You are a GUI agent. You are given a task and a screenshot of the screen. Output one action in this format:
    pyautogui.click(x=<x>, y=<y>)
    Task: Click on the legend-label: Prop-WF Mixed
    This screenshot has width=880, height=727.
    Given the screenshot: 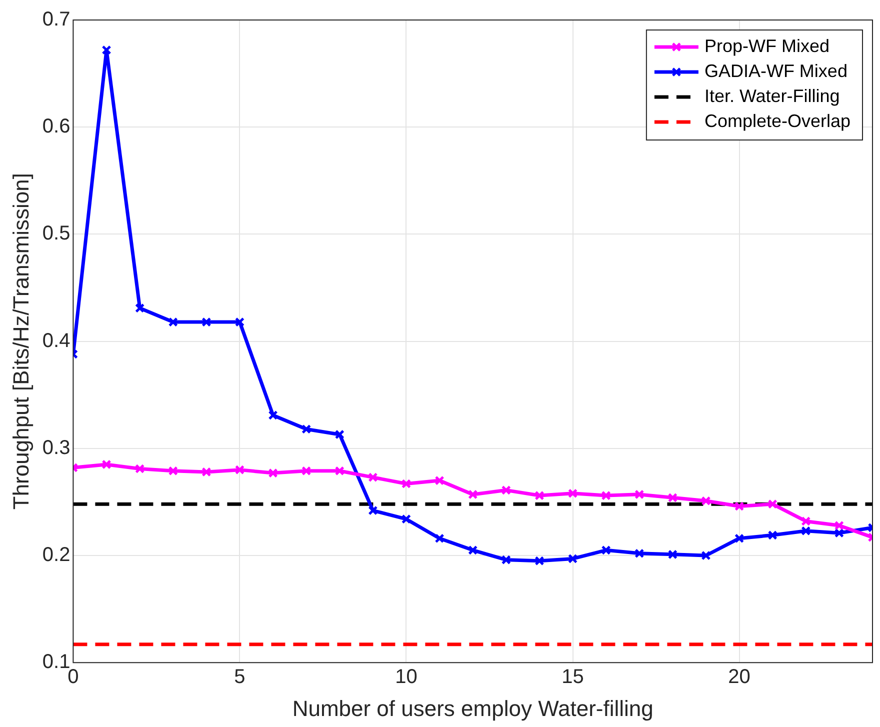 What is the action you would take?
    pyautogui.click(x=767, y=46)
    